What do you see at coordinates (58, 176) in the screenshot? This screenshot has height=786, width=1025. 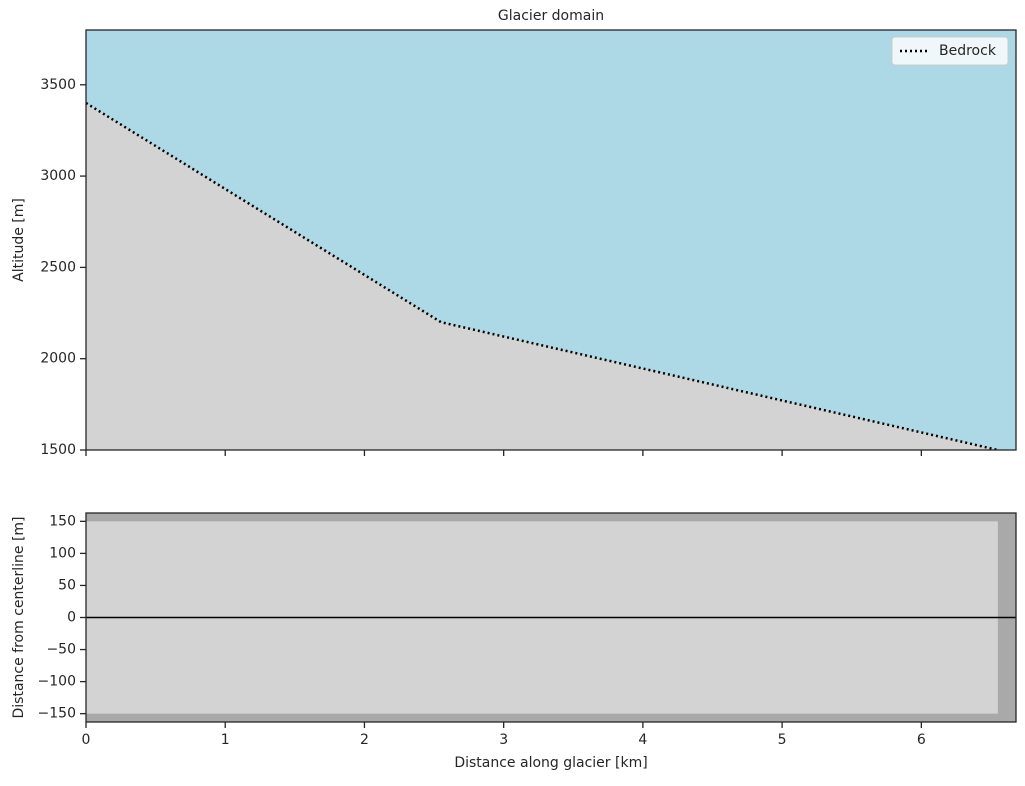 I see `y-tick-label: 3000` at bounding box center [58, 176].